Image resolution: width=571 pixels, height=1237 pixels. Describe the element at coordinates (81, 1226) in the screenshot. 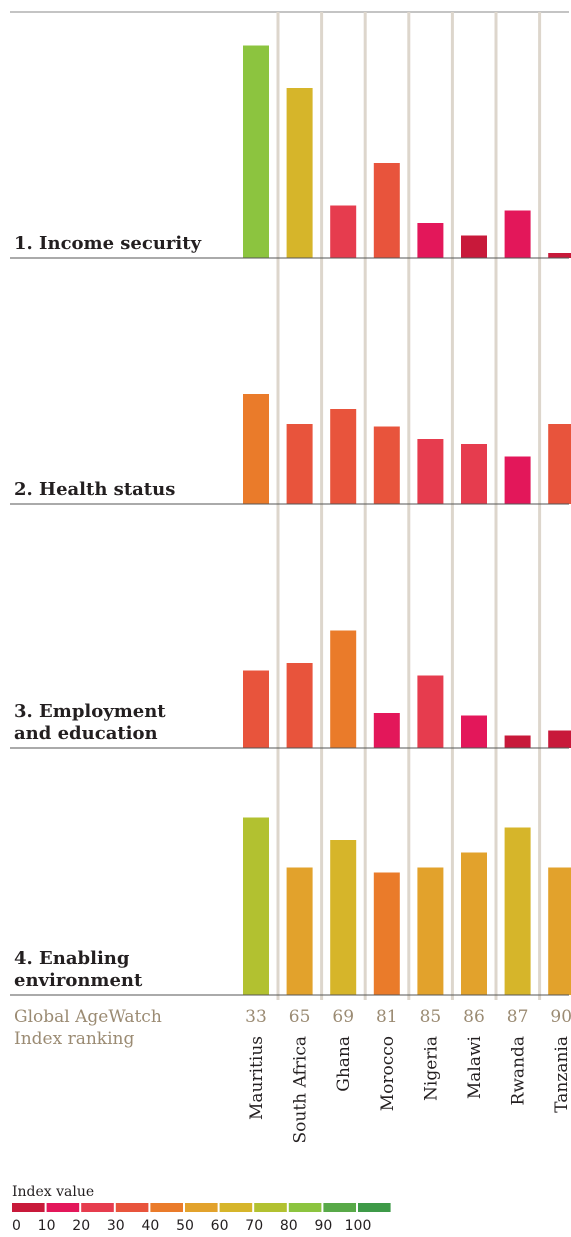

I see `legend-tick-label: 20` at that location.